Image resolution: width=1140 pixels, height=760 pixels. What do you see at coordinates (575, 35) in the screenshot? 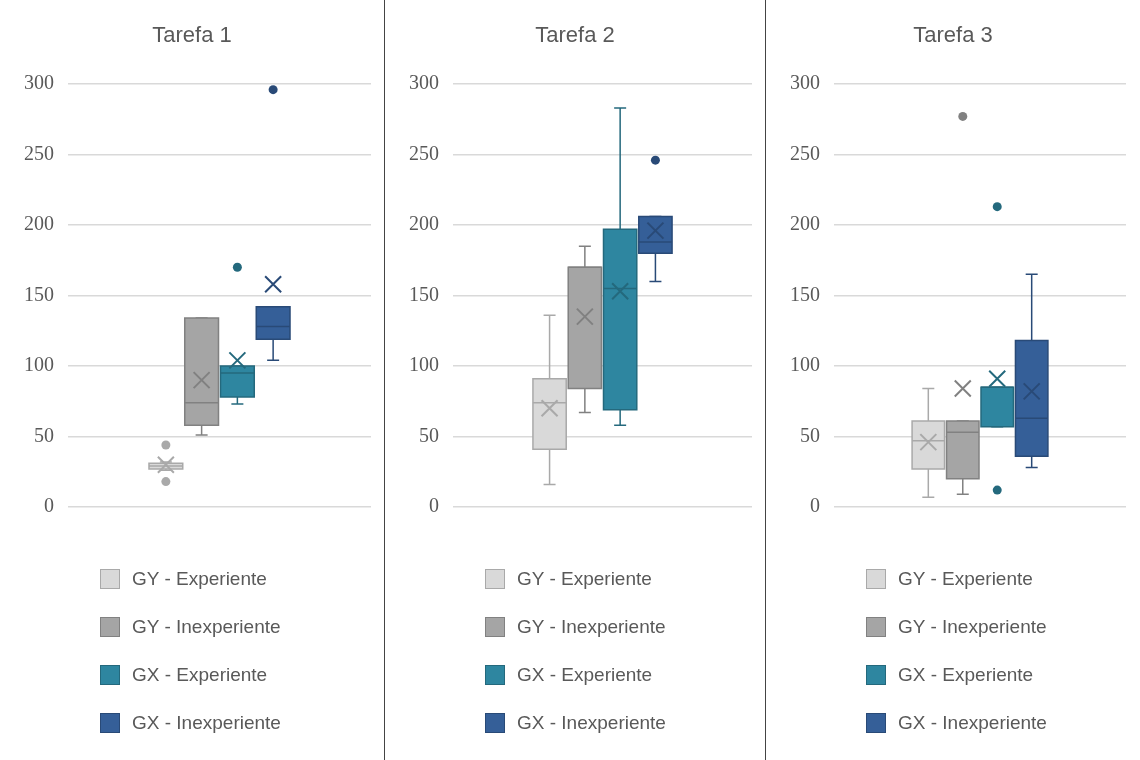
I see `chart-title: Tarefa 2` at bounding box center [575, 35].